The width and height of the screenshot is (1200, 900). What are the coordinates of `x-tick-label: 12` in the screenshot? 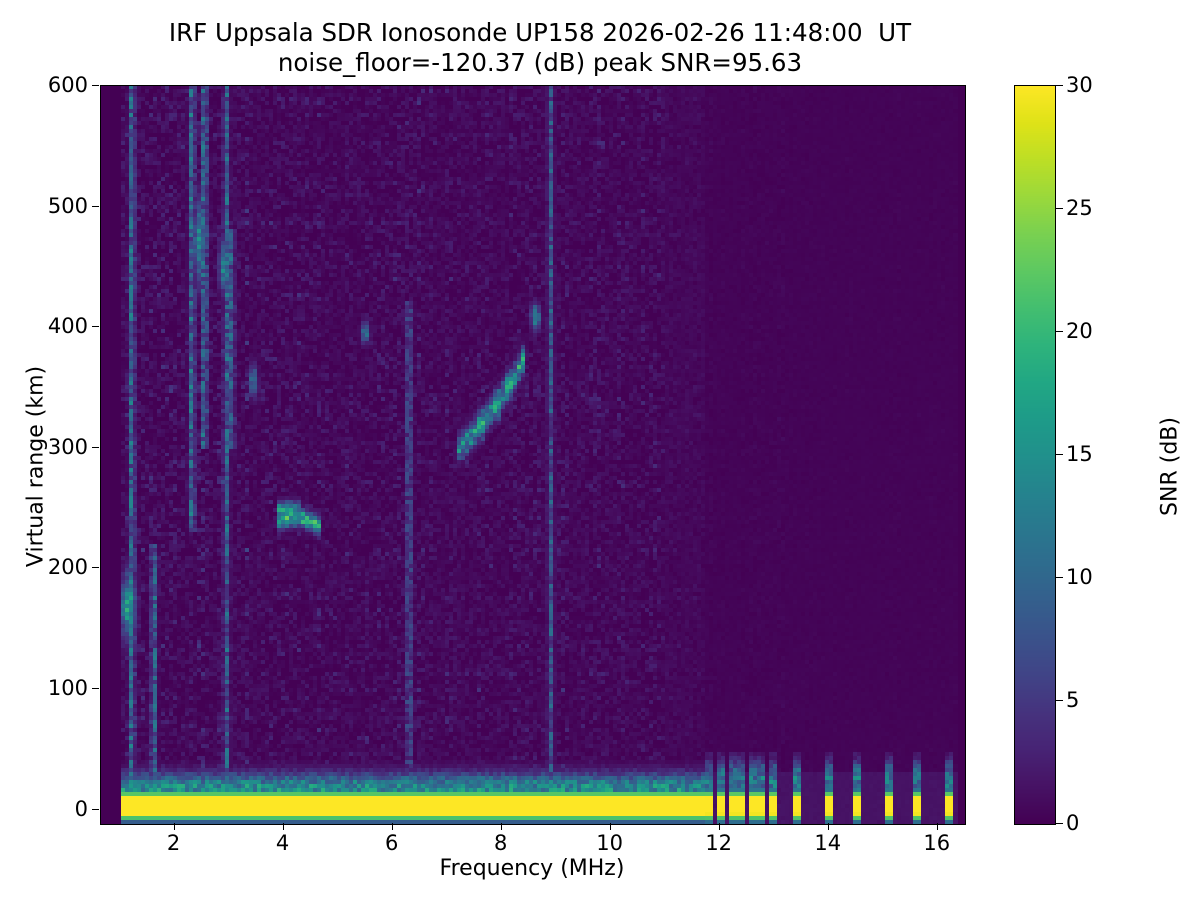 It's located at (719, 843).